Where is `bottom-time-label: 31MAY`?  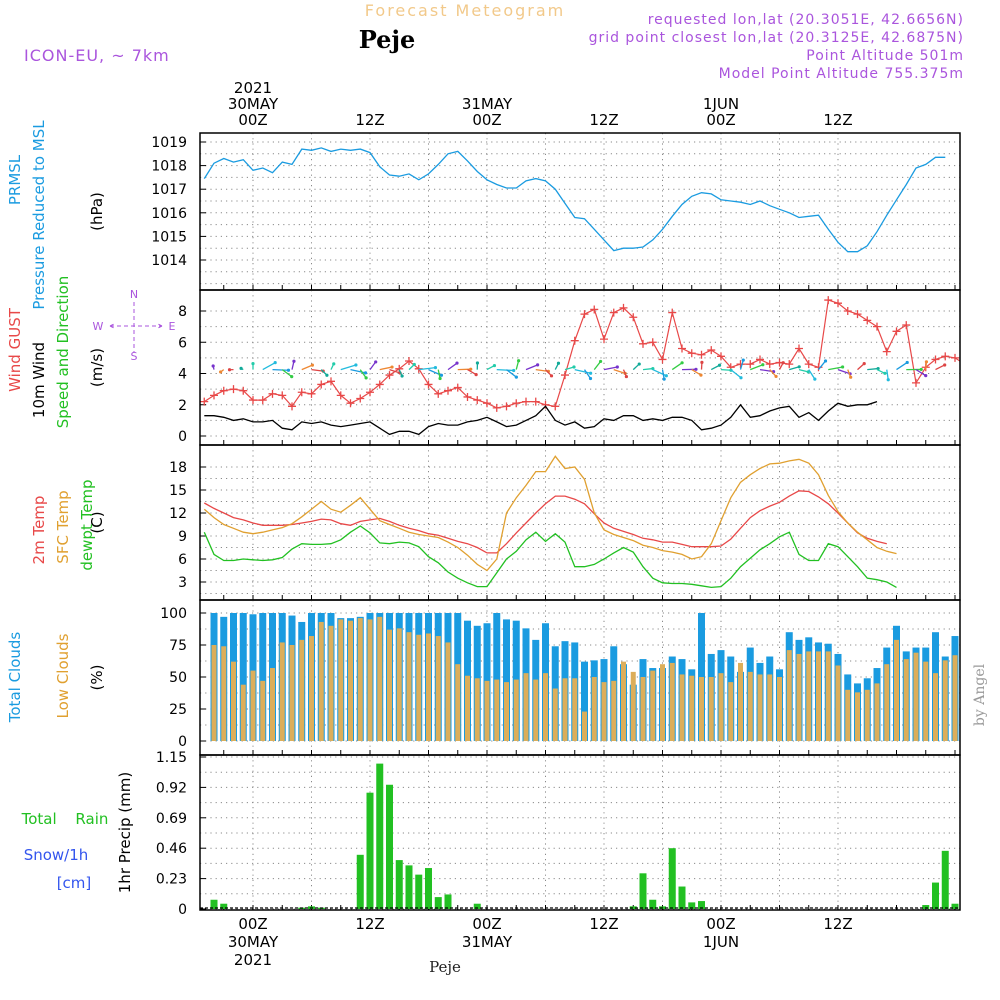 bottom-time-label: 31MAY is located at coordinates (487, 942).